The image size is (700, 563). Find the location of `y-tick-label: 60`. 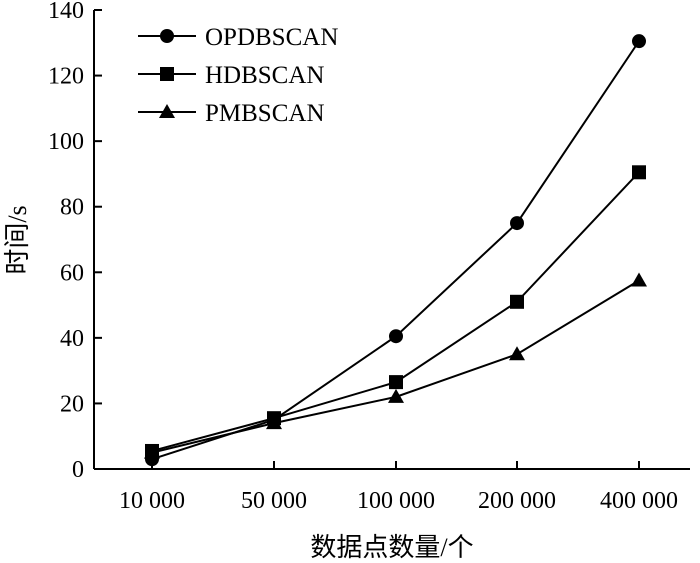

y-tick-label: 60 is located at coordinates (72, 273).